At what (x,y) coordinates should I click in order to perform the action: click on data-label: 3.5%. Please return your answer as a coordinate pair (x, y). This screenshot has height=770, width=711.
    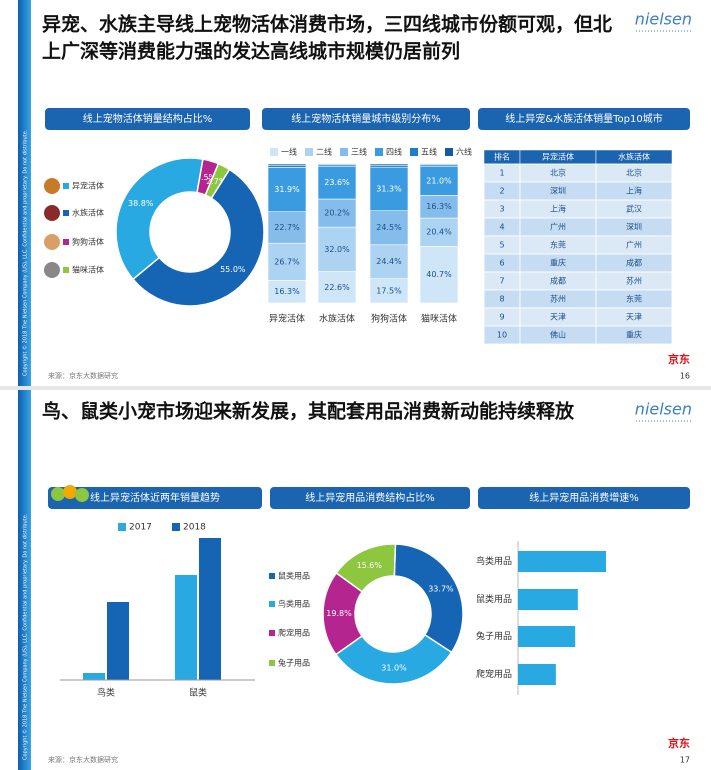
    Looking at the image, I should click on (206, 177).